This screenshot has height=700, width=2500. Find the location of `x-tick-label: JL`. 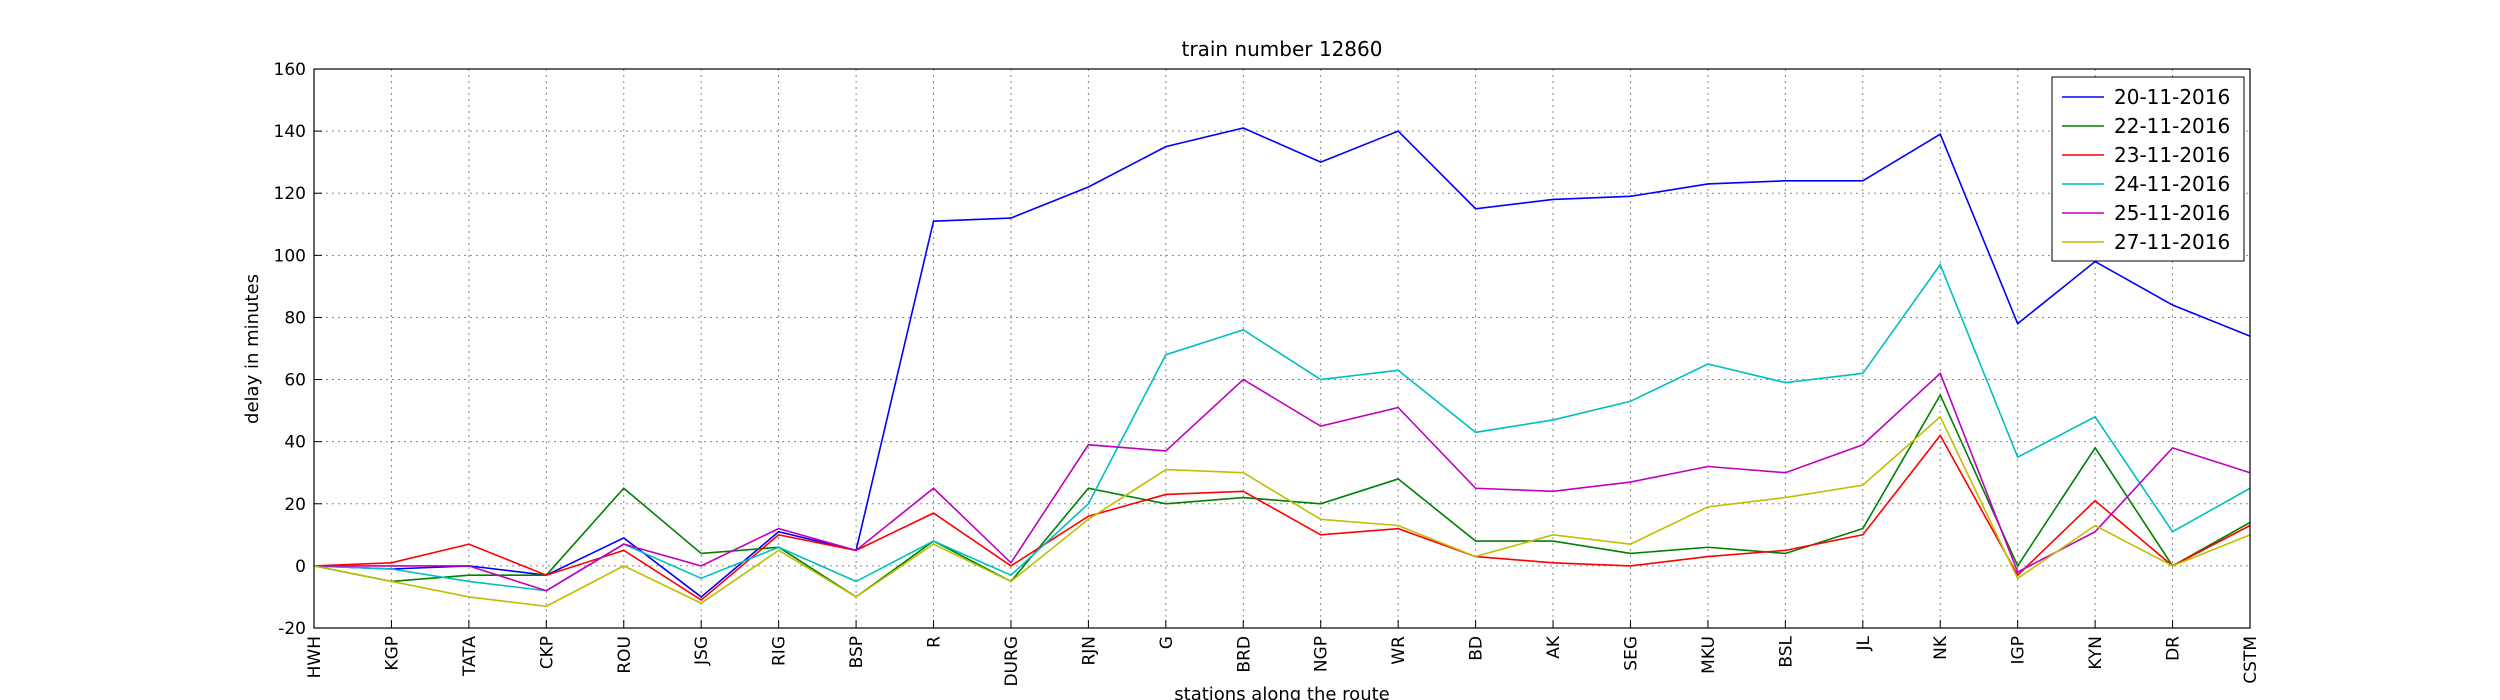

x-tick-label: JL is located at coordinates (1864, 643).